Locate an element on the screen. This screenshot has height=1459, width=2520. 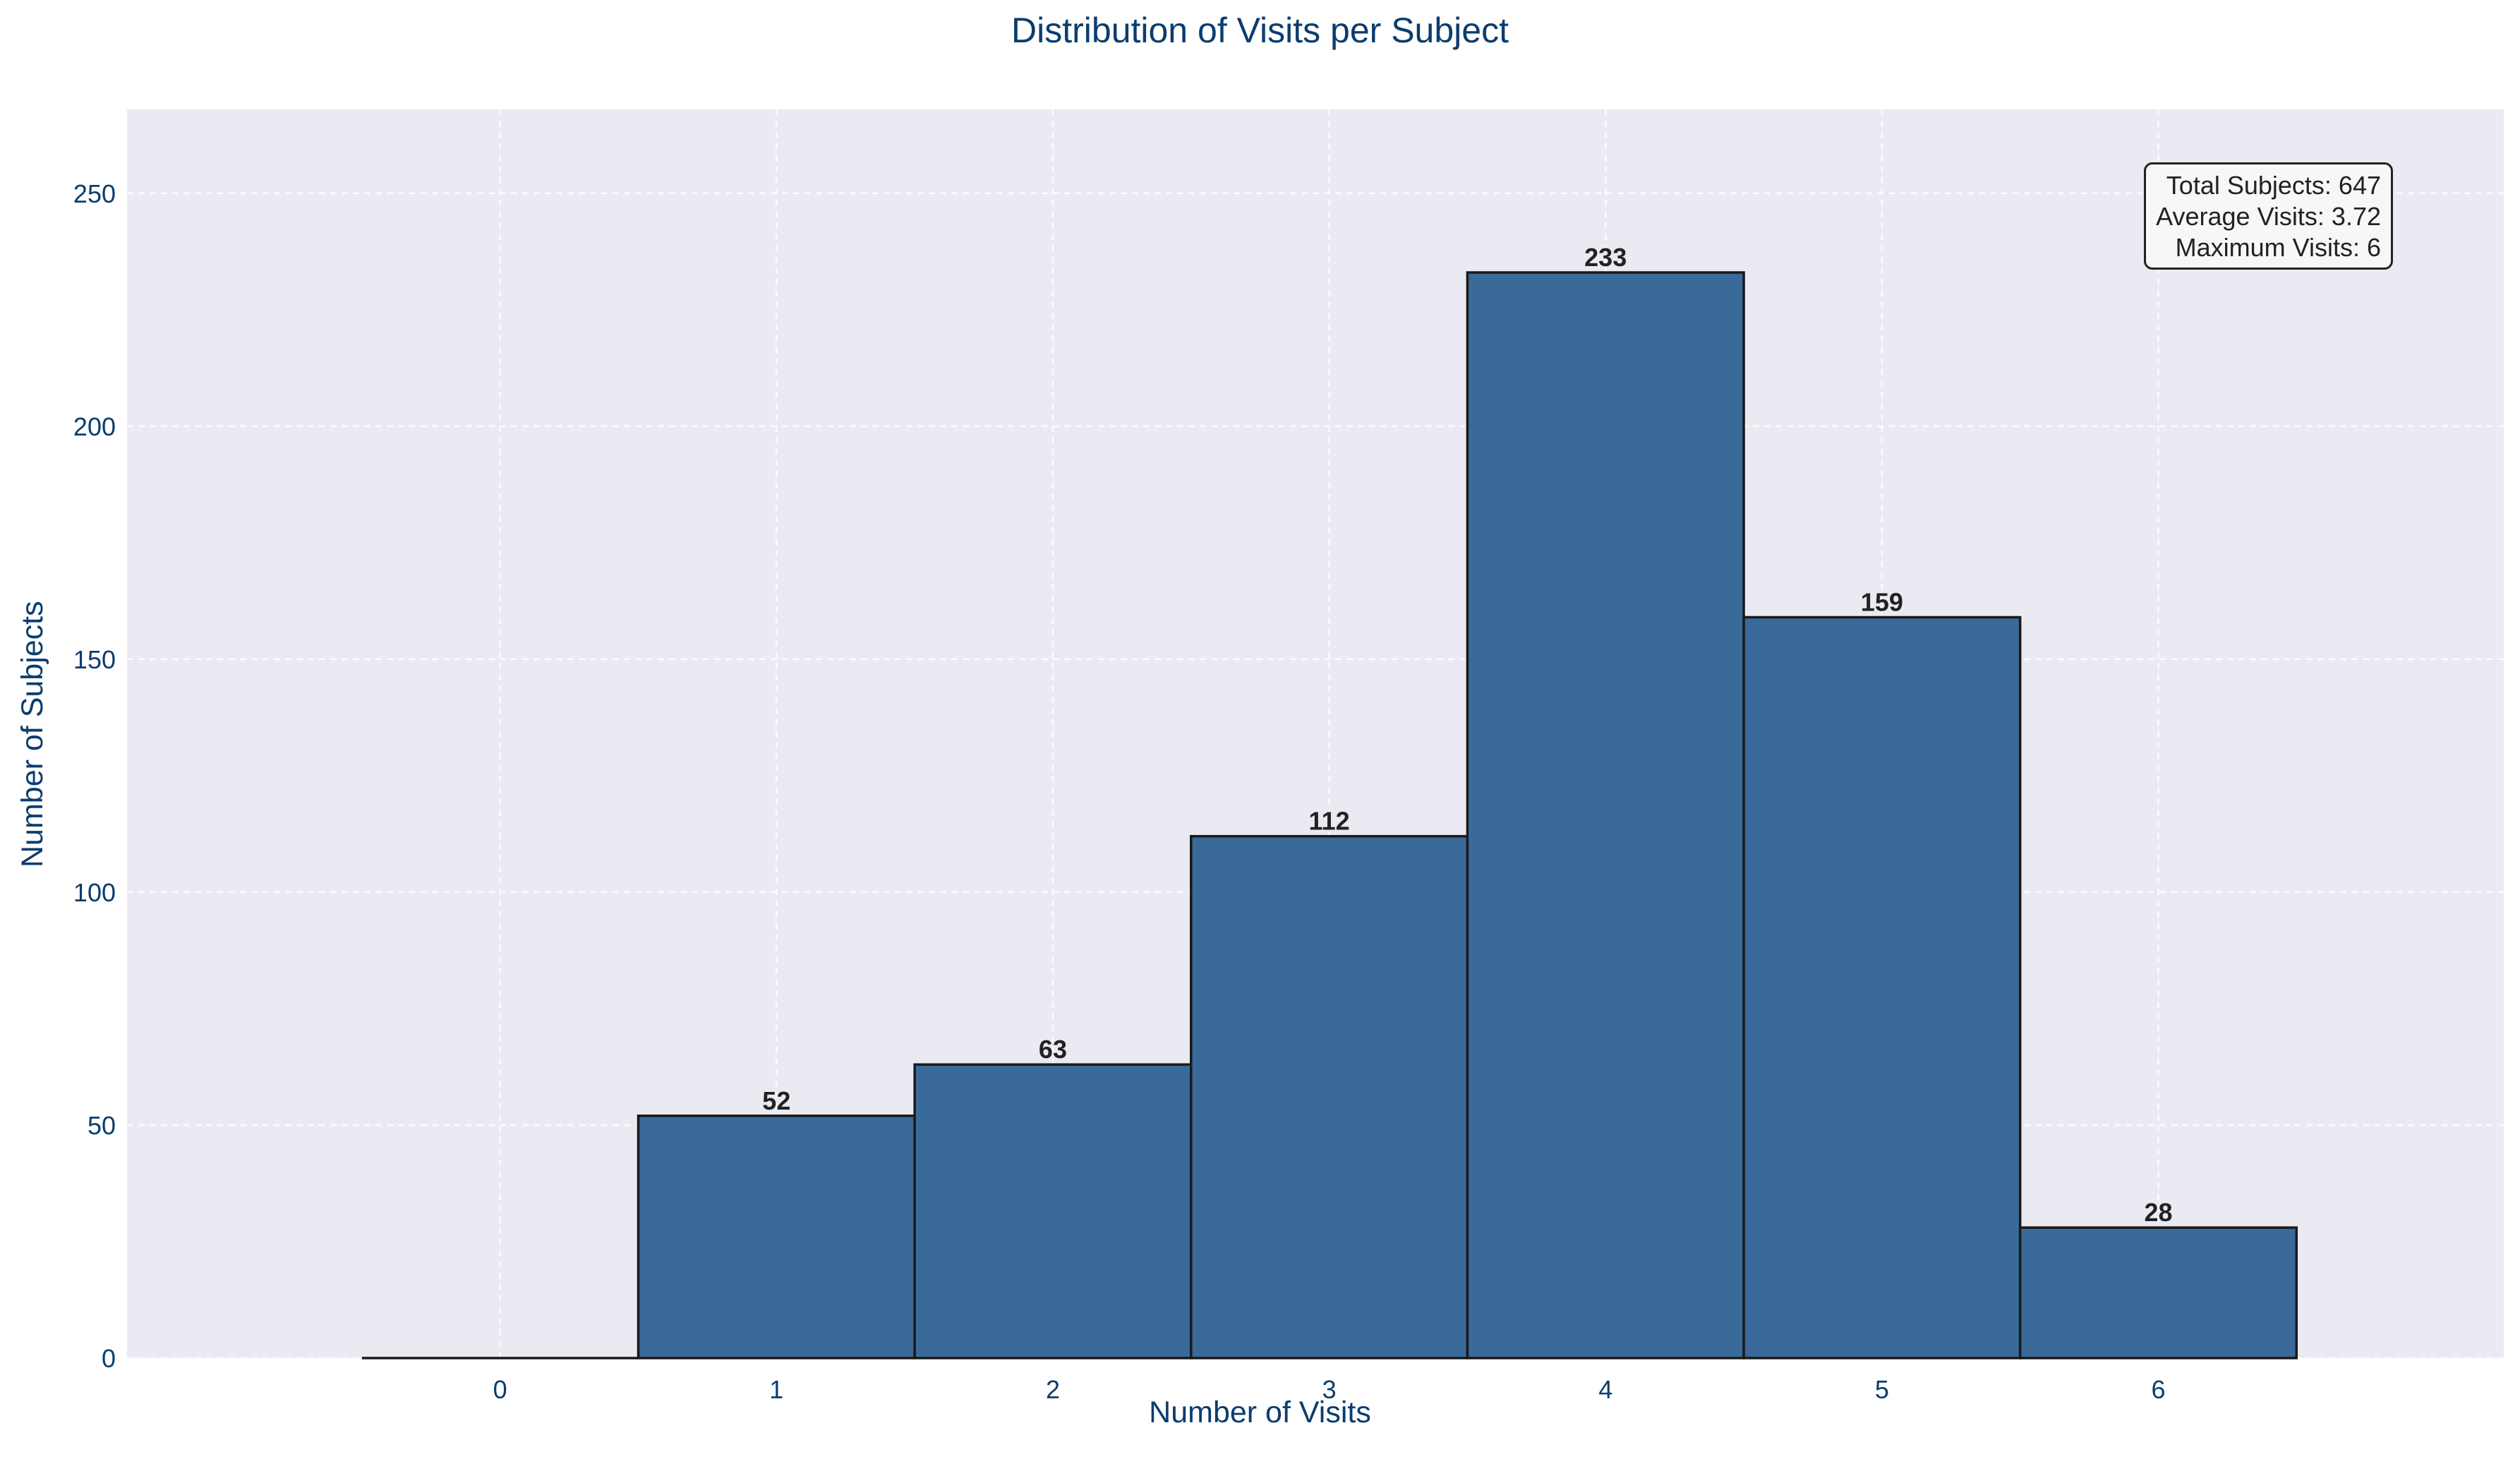
bar-value-label: 52 is located at coordinates (776, 1101).